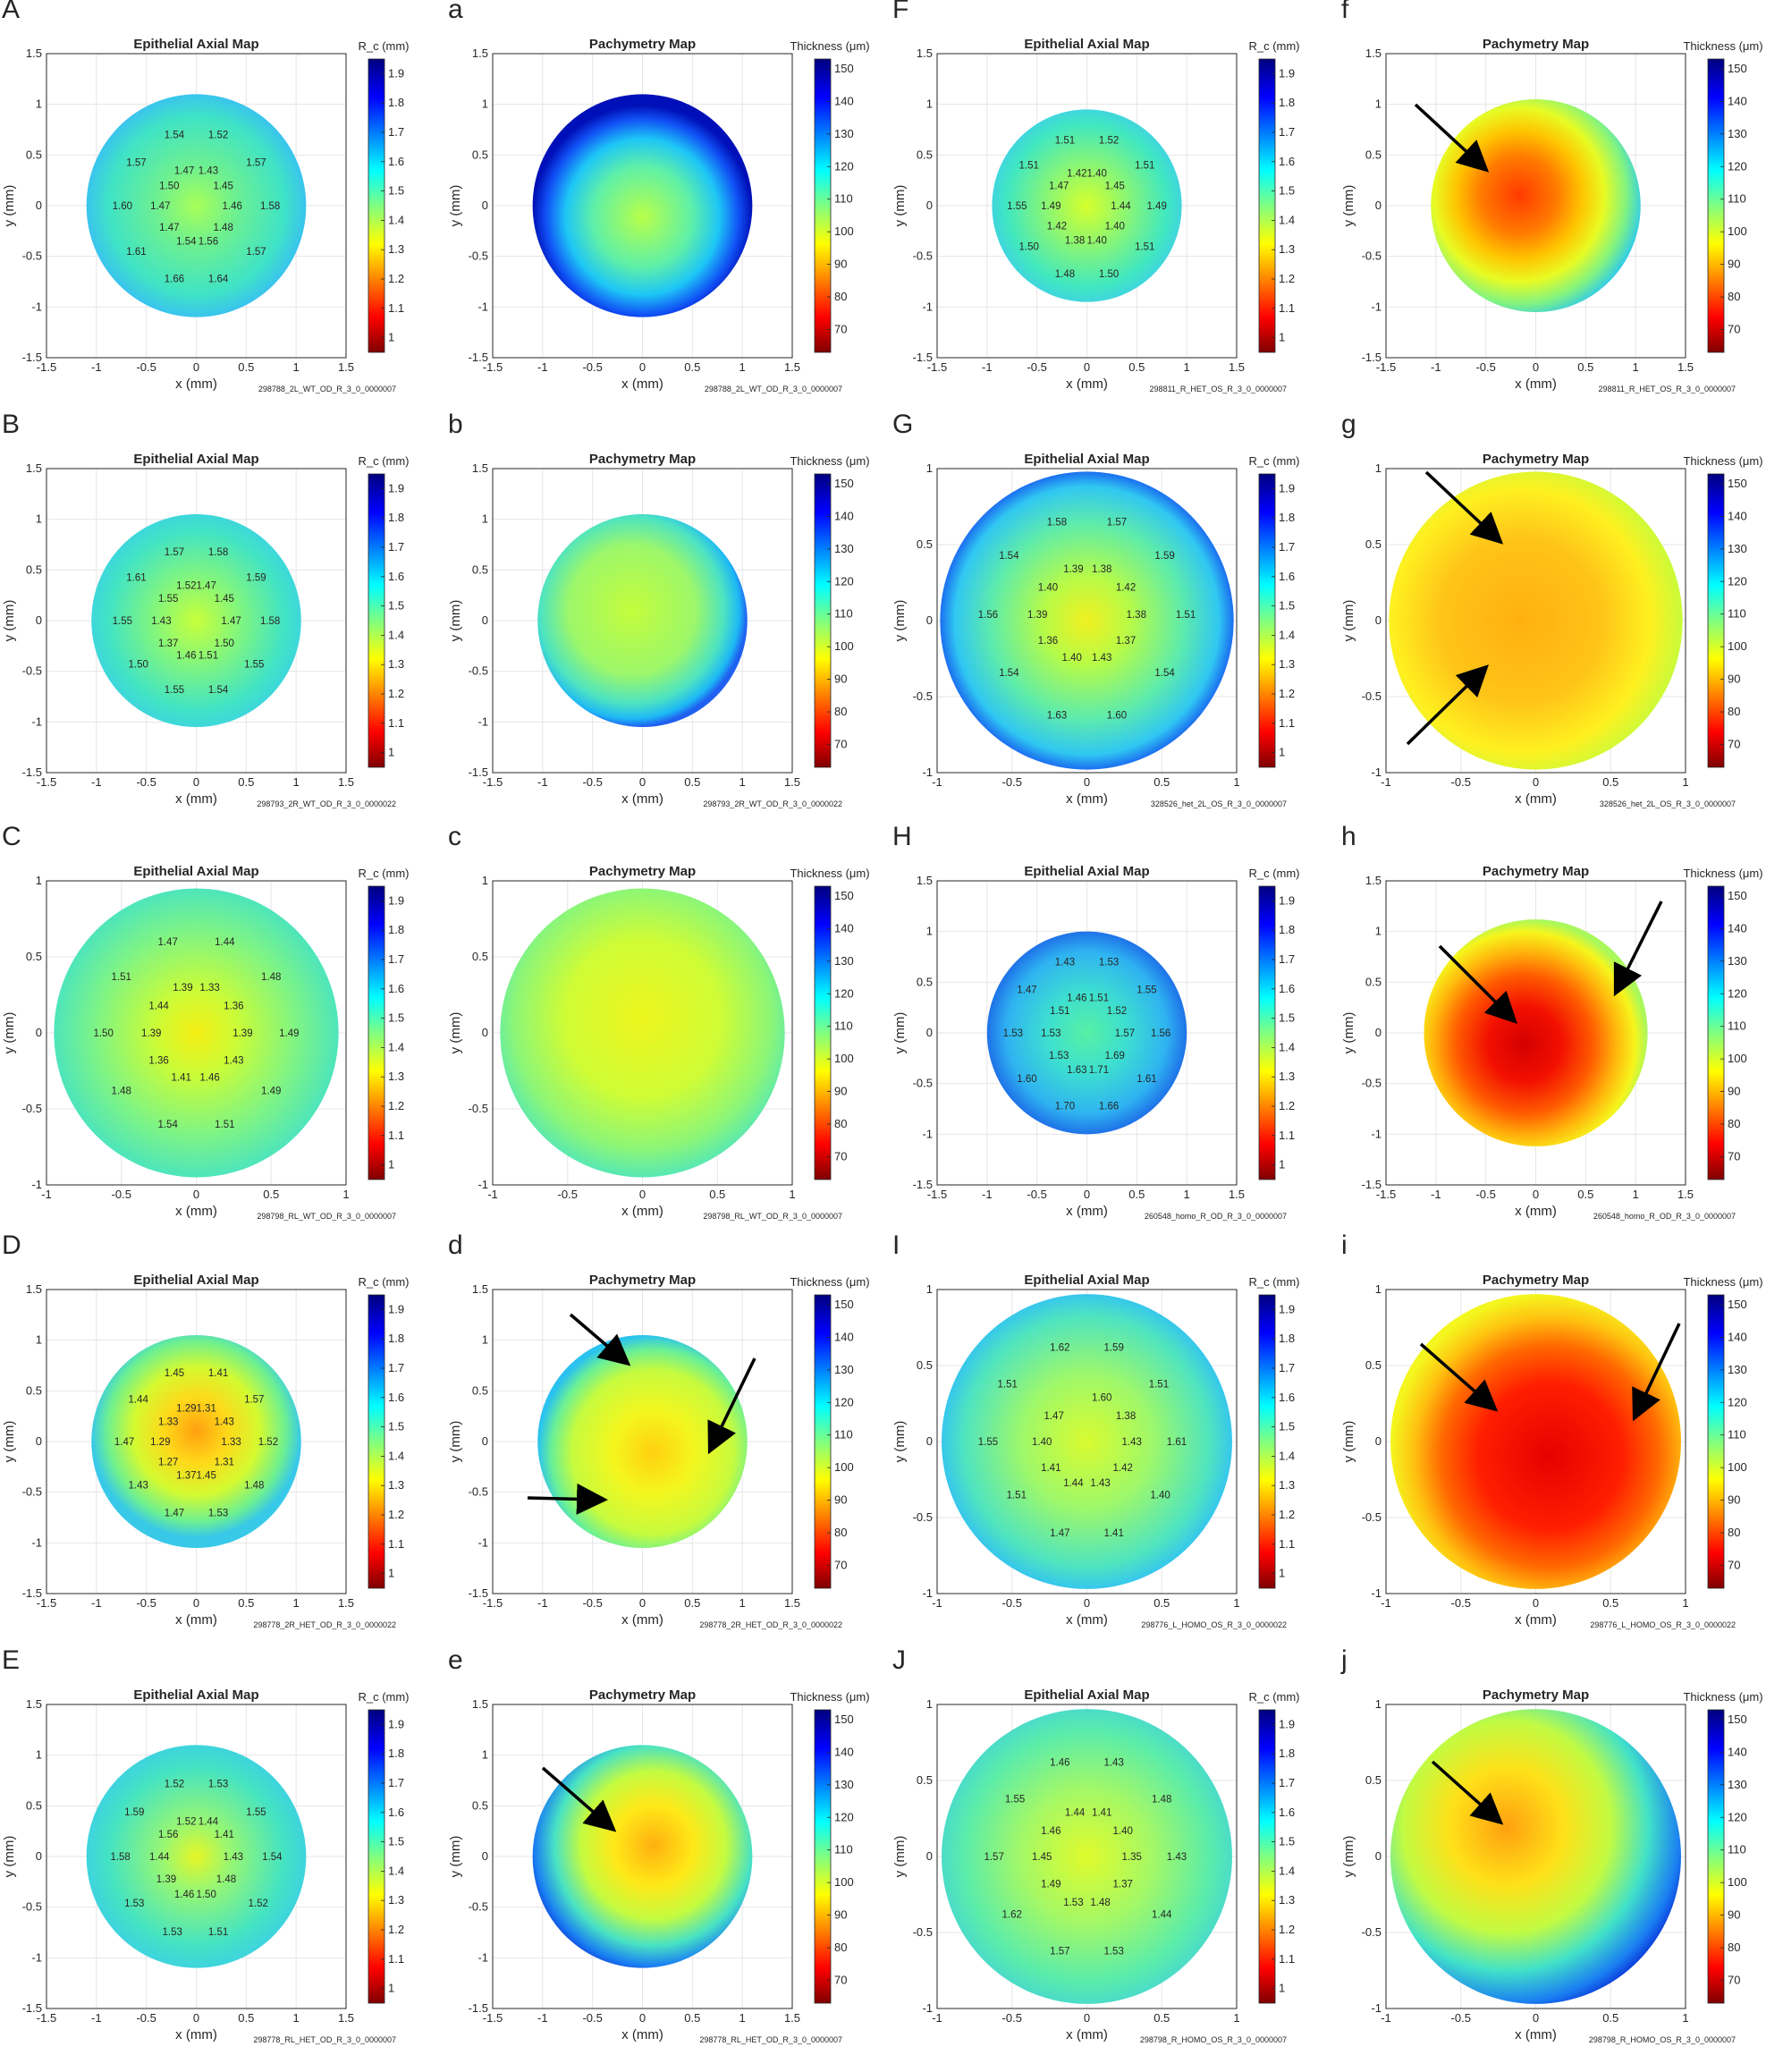 This screenshot has width=1783, height=2072. What do you see at coordinates (256, 162) in the screenshot?
I see `curvature-value: 1.57` at bounding box center [256, 162].